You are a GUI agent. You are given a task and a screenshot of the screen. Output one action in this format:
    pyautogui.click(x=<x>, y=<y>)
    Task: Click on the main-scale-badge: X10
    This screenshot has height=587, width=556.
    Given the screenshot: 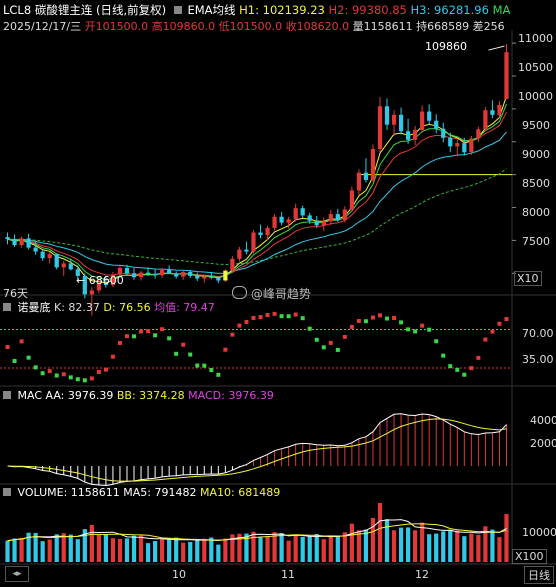 What is the action you would take?
    pyautogui.click(x=528, y=278)
    